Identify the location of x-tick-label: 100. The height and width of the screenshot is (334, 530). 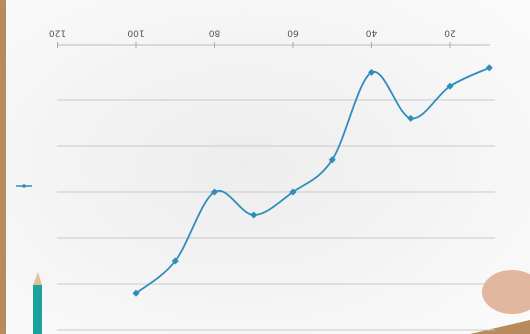
(135, 33).